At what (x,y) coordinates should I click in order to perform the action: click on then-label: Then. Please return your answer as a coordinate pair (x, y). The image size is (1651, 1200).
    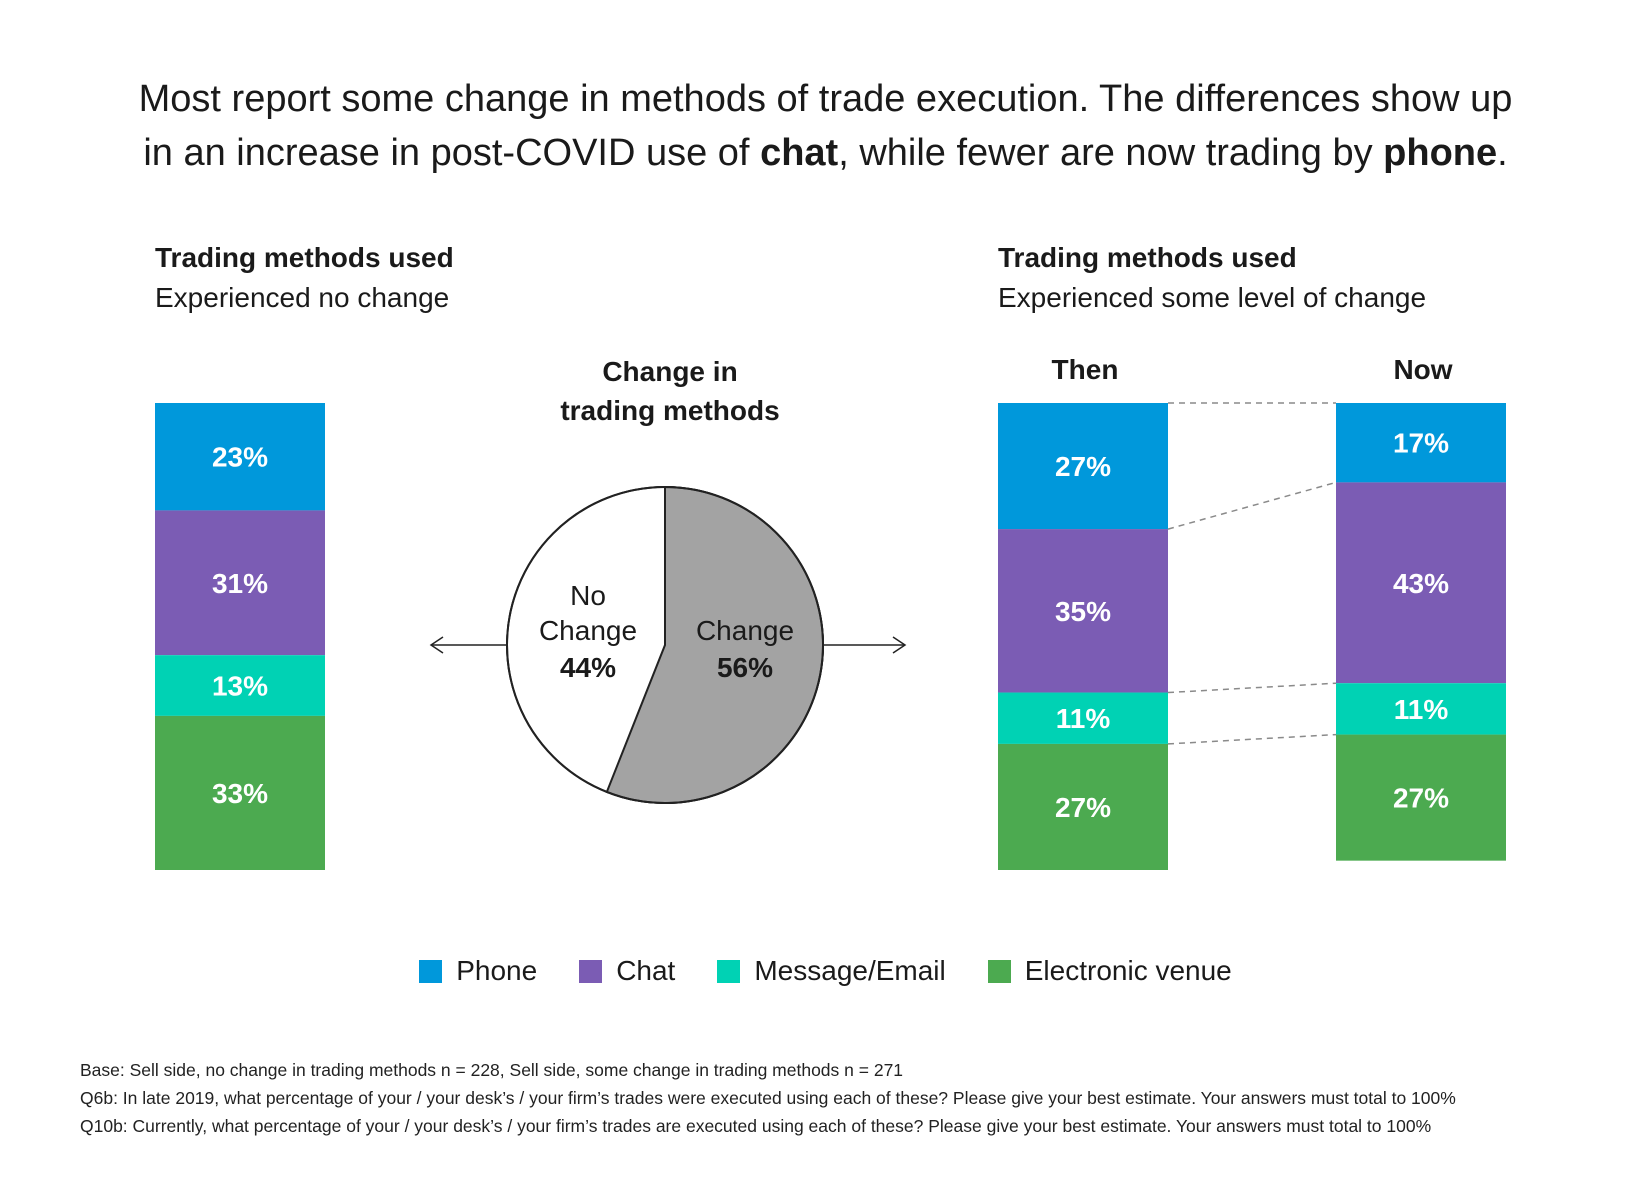
    Looking at the image, I should click on (1085, 369).